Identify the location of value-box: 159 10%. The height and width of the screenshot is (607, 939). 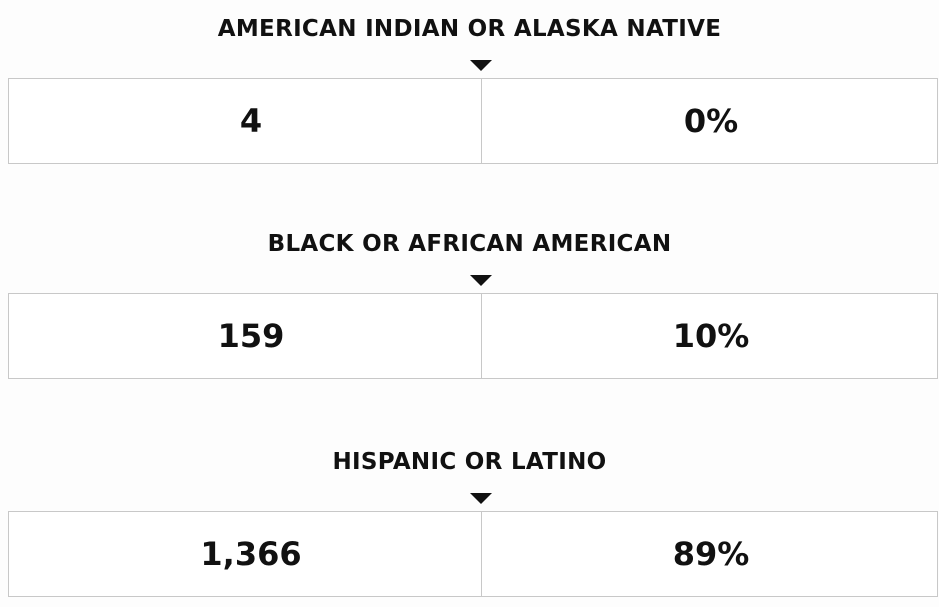
(473, 336).